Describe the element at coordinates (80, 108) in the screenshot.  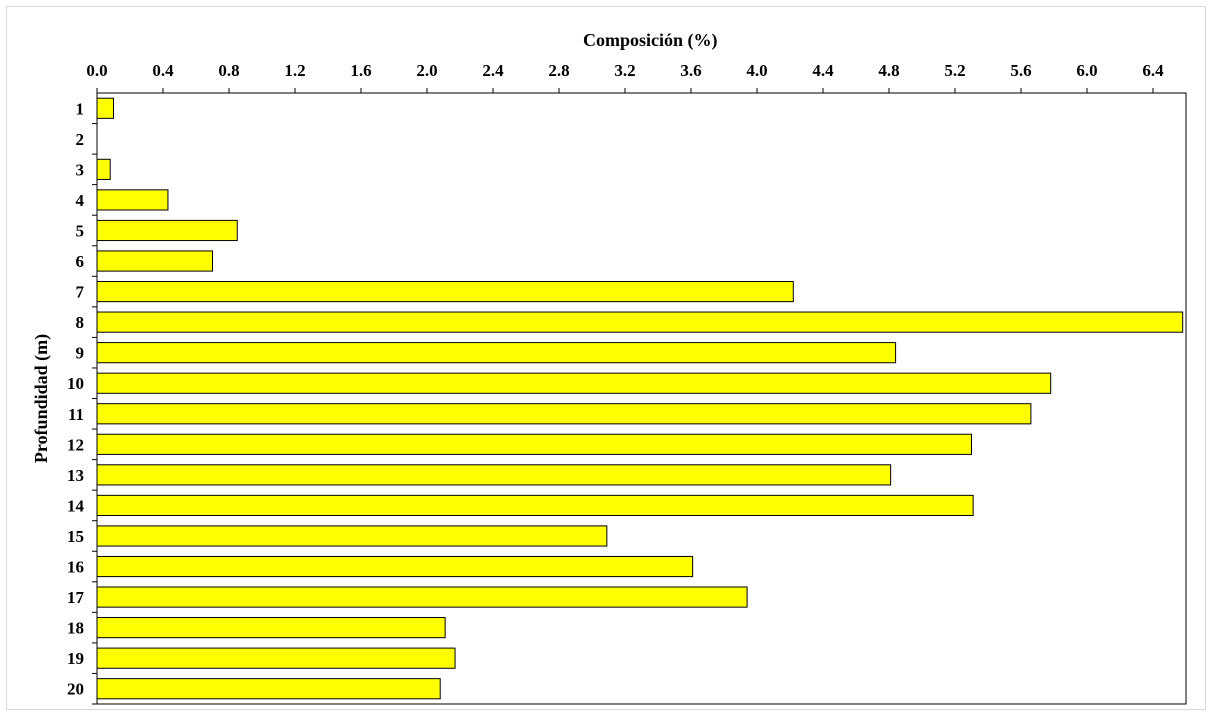
I see `y-tick-label: 1` at that location.